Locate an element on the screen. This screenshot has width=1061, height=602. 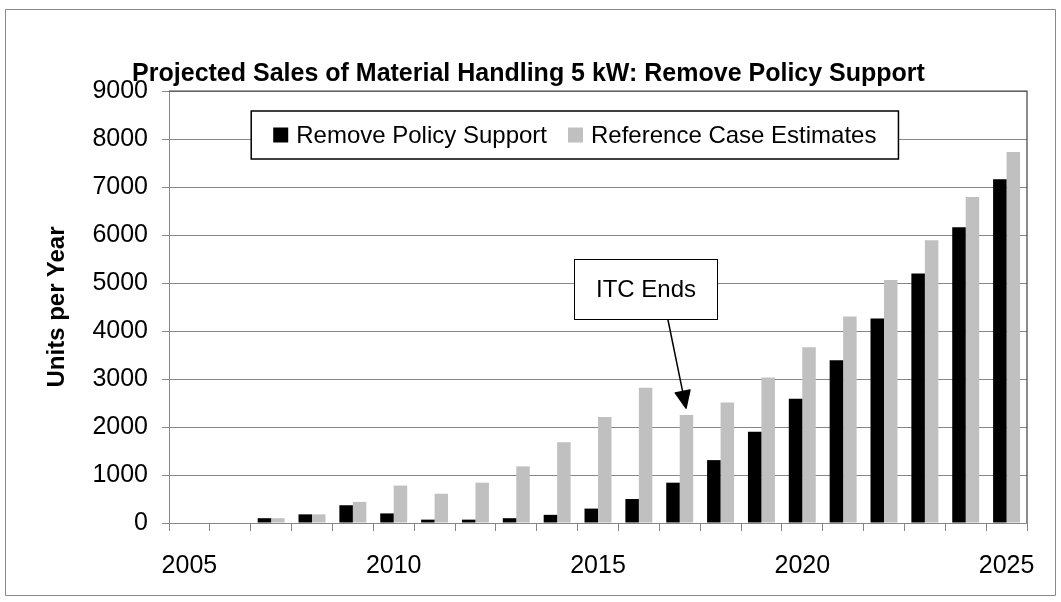
y-tick-label: 0 is located at coordinates (141, 520).